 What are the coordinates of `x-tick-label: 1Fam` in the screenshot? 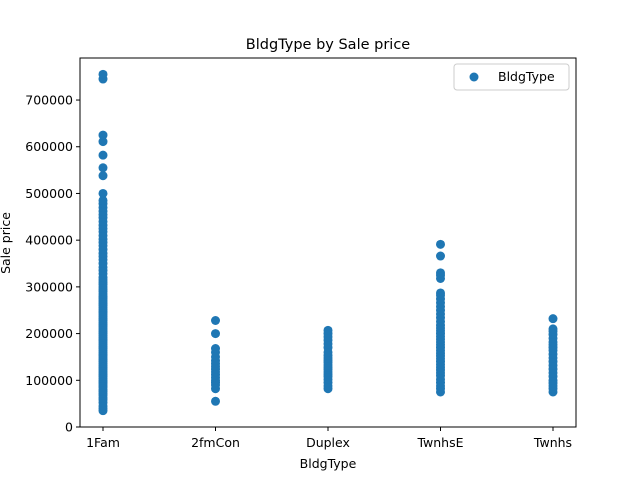 It's located at (103, 442).